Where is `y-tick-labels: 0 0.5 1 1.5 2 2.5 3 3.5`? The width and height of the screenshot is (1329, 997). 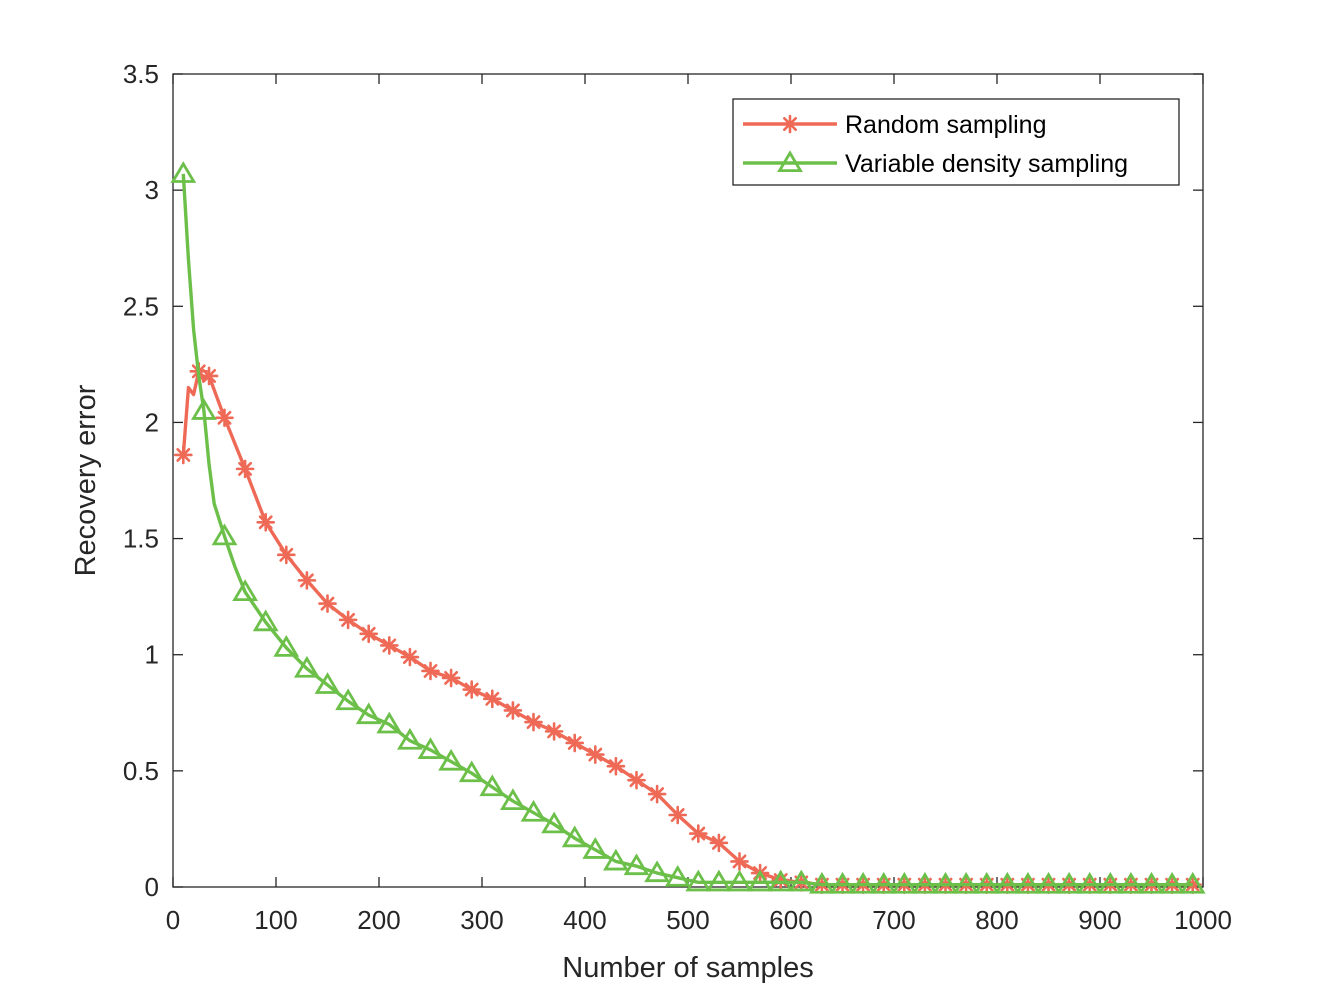 y-tick-labels: 0 0.5 1 1.5 2 2.5 3 3.5 is located at coordinates (141, 480).